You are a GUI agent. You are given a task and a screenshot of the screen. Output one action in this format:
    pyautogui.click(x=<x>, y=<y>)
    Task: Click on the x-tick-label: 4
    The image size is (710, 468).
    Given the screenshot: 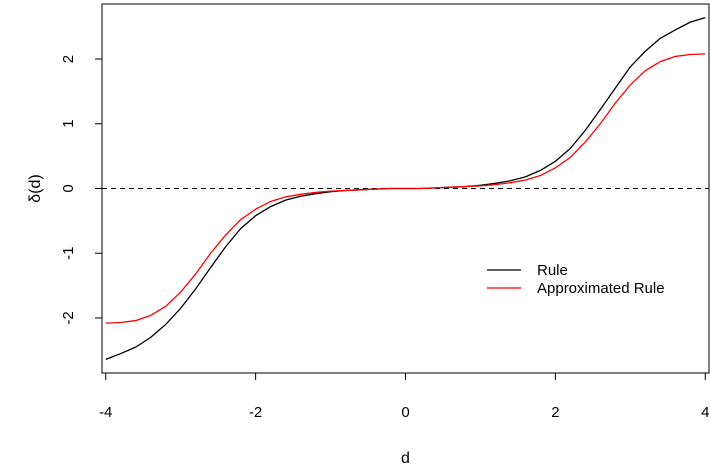 What is the action you would take?
    pyautogui.click(x=705, y=412)
    